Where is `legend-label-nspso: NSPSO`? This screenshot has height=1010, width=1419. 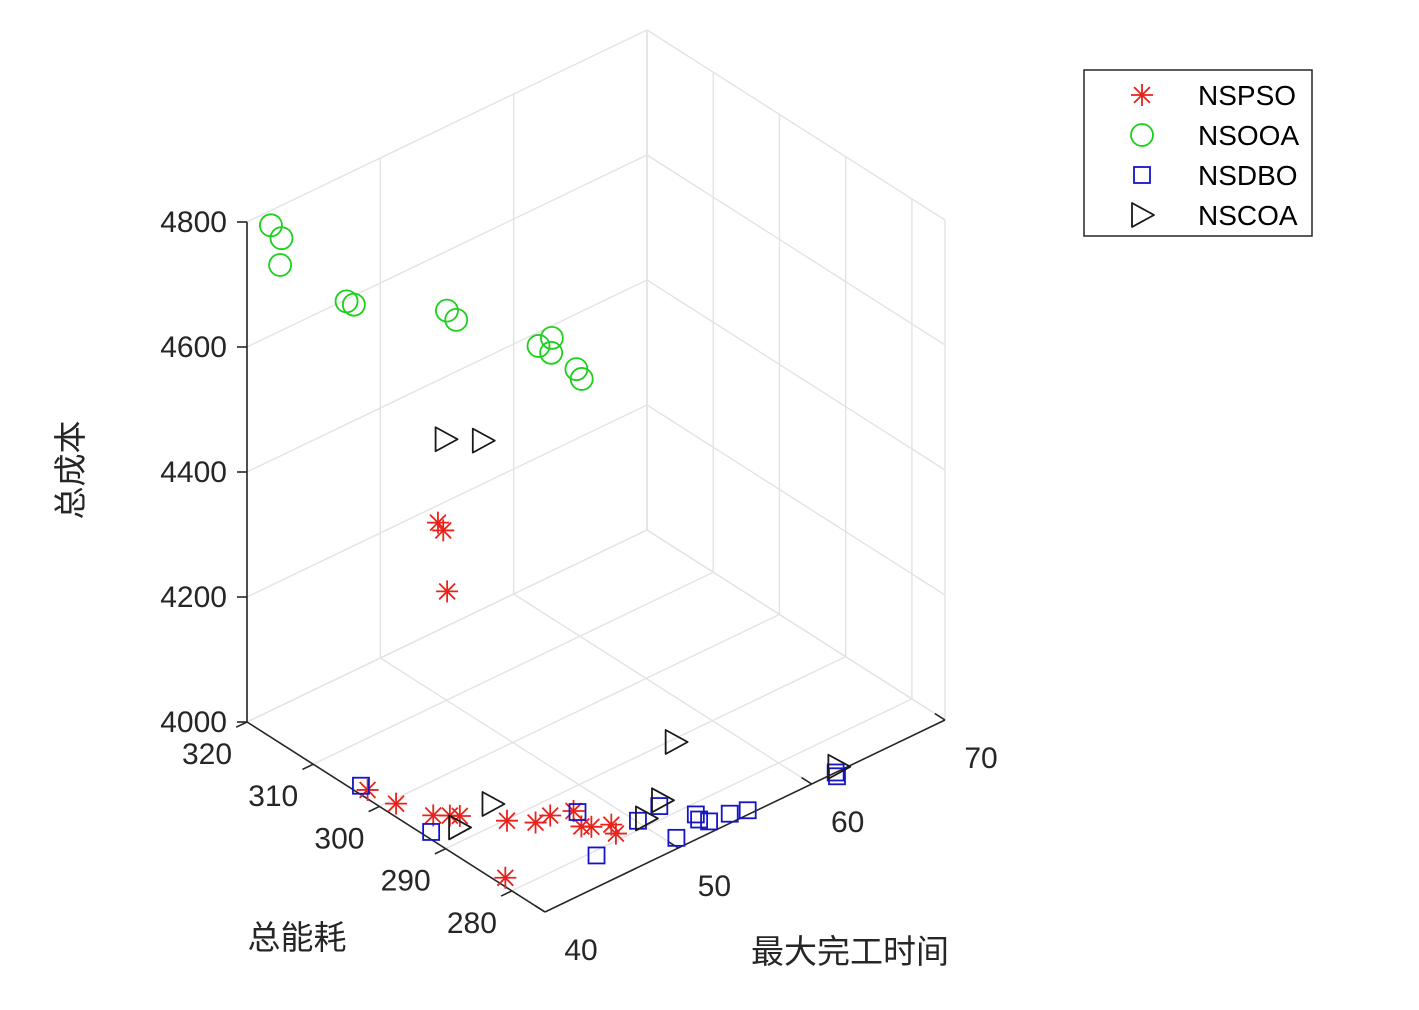 legend-label-nspso: NSPSO is located at coordinates (1247, 95).